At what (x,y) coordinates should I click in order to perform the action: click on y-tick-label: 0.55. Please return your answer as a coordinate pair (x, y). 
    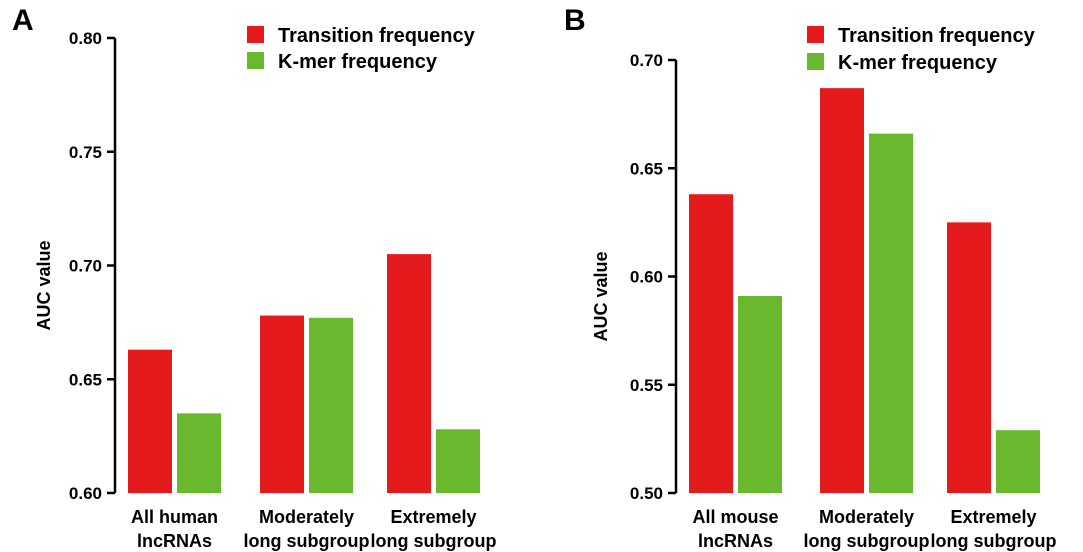
    Looking at the image, I should click on (646, 385).